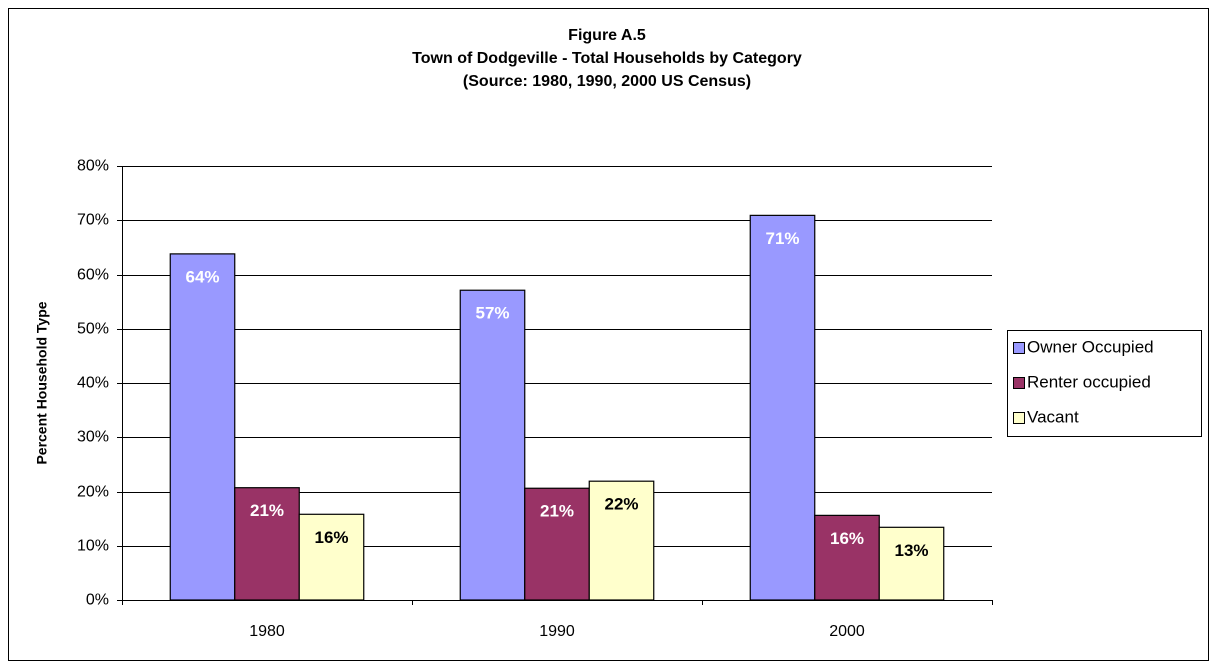 The image size is (1217, 669). I want to click on y-axis-title: Percent Household Type, so click(42, 382).